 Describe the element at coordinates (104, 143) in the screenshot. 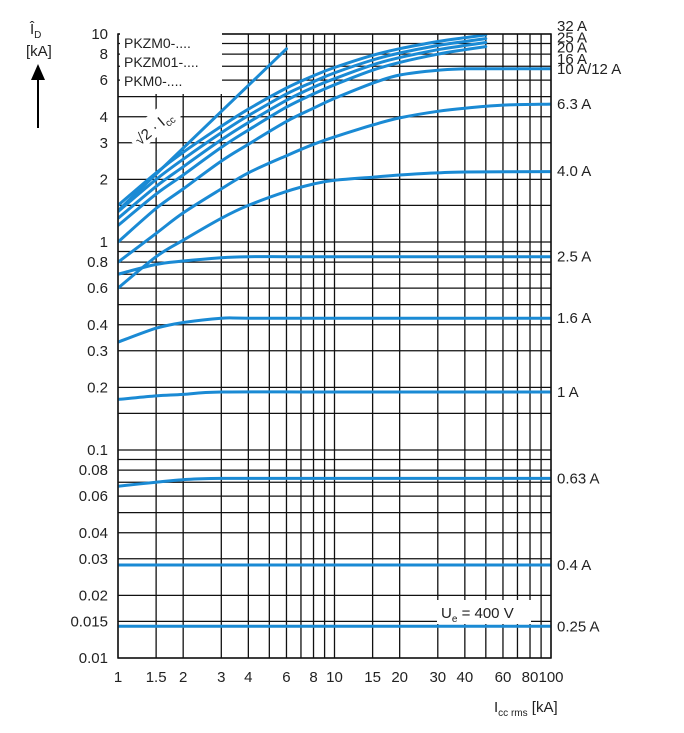

I see `y-tick-label: 3` at that location.